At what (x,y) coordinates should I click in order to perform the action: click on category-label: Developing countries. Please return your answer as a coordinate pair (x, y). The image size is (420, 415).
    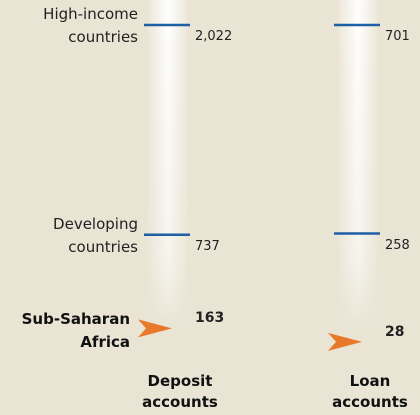
    Looking at the image, I should click on (95, 235).